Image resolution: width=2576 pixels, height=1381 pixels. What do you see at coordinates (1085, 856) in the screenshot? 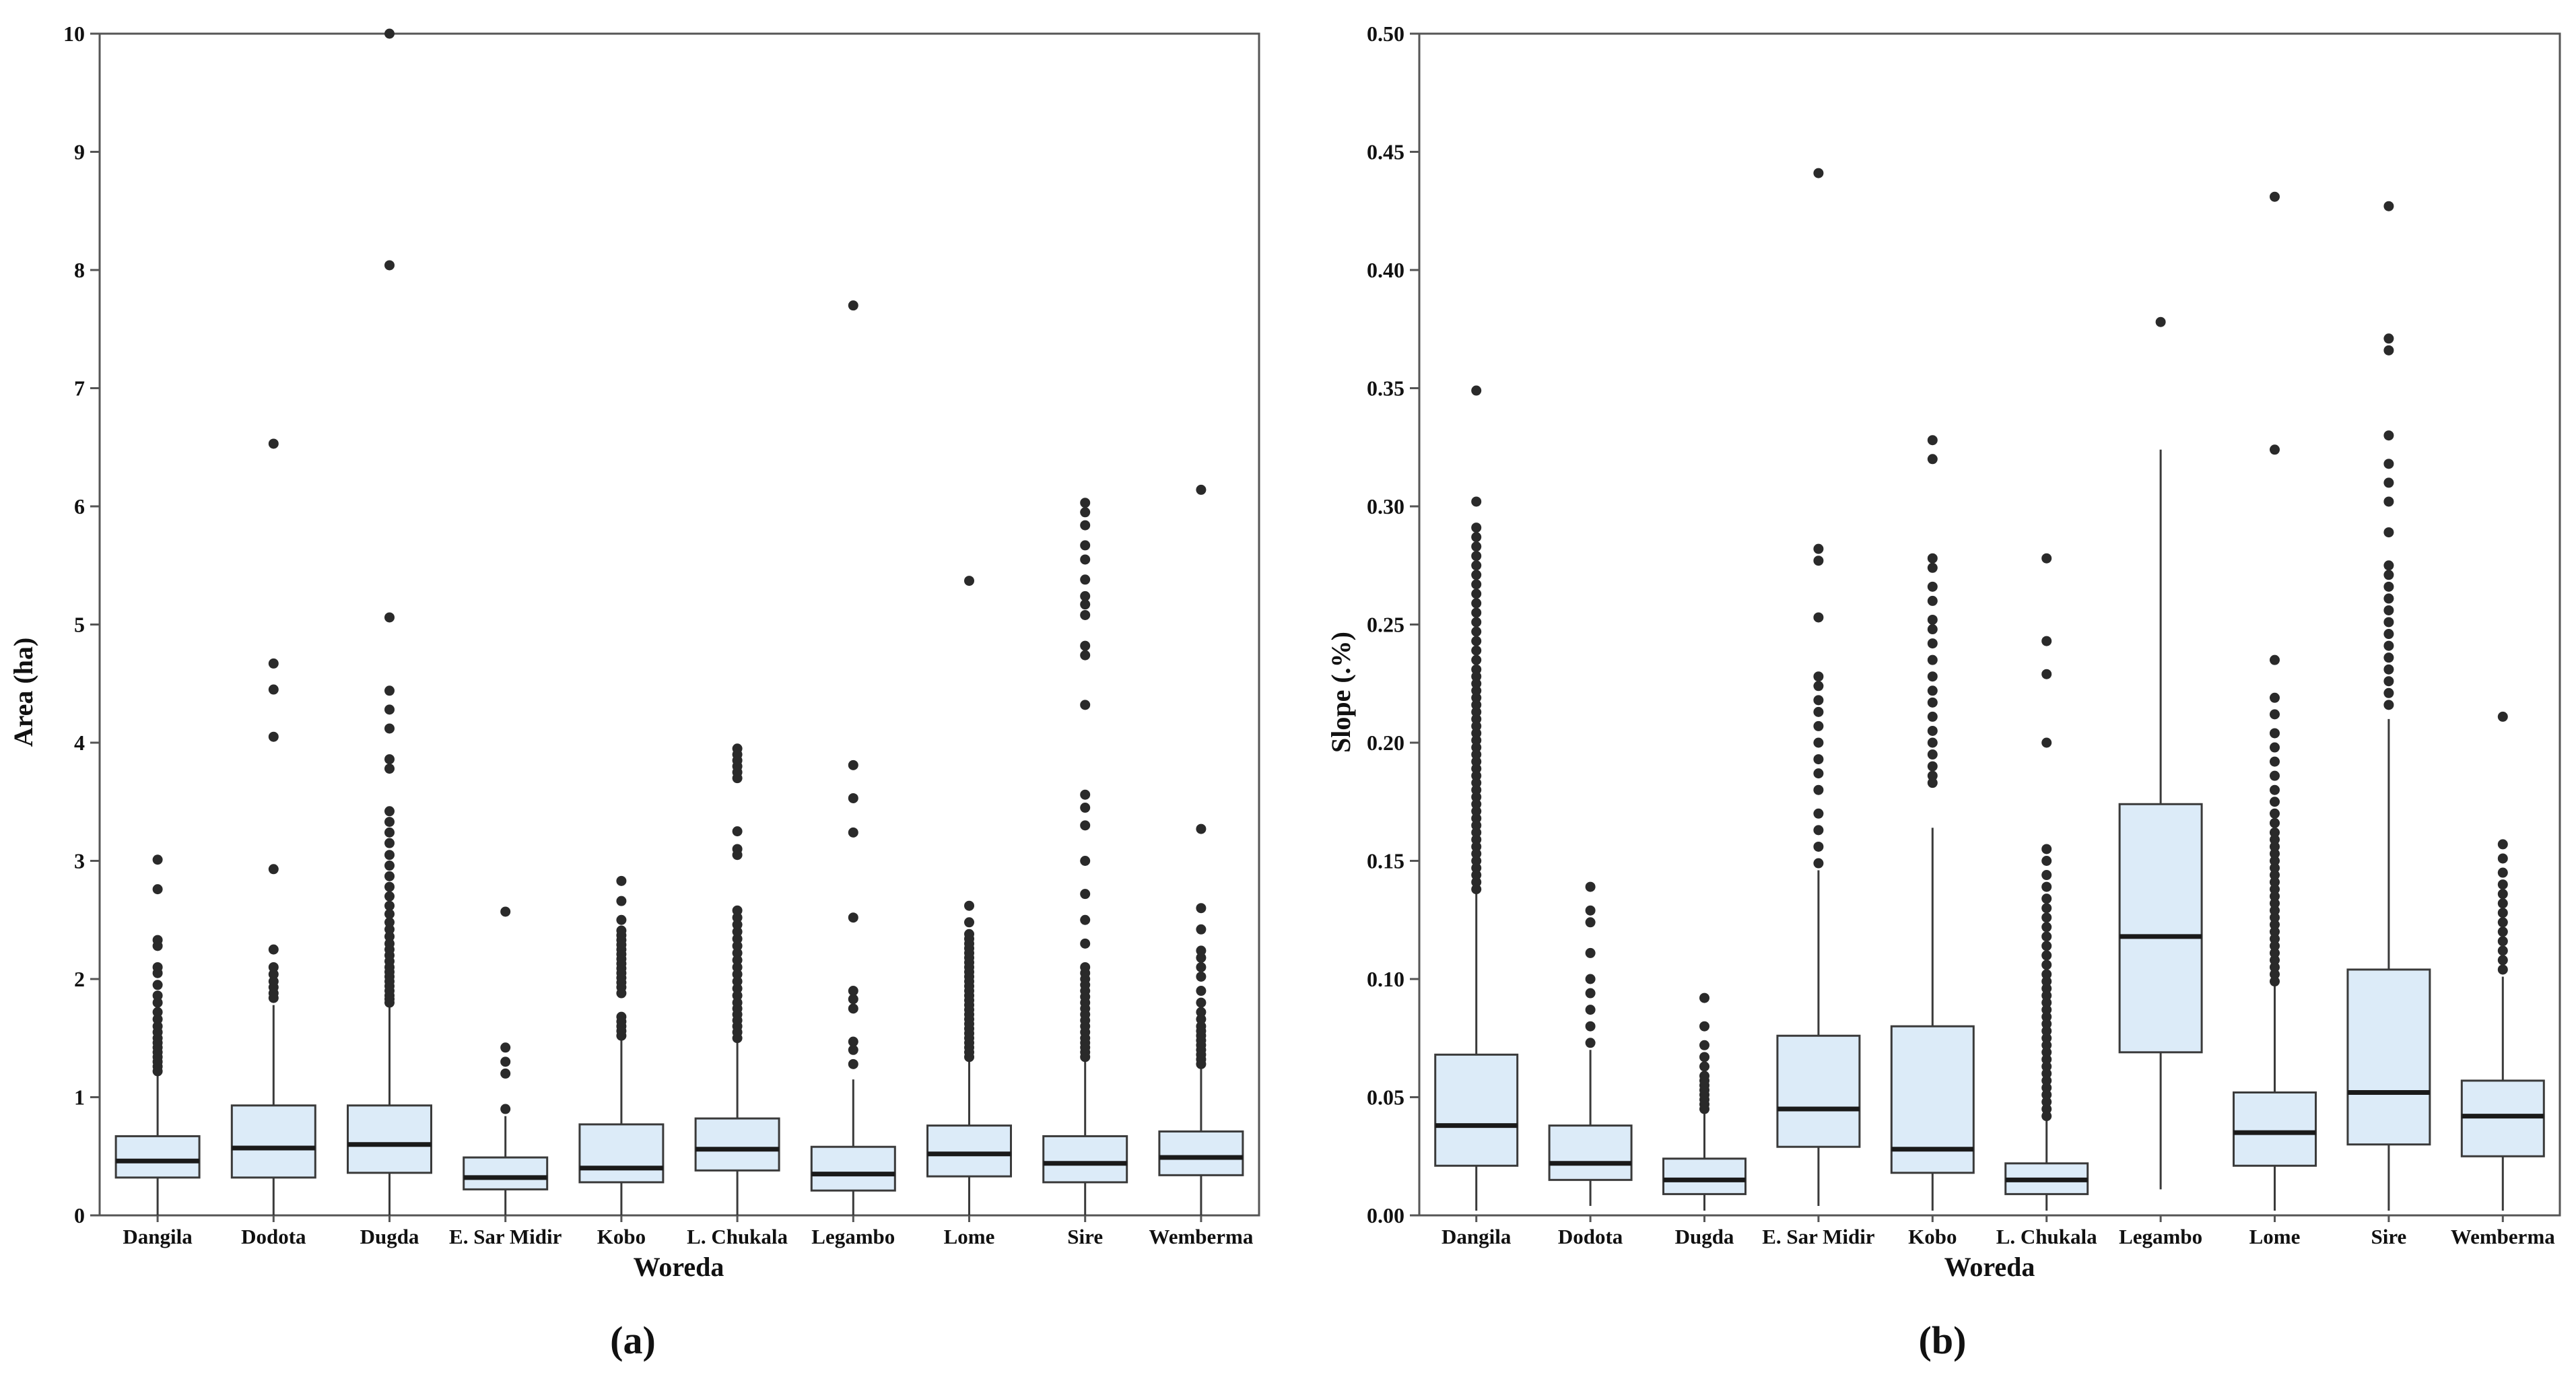
I see `box-sire` at bounding box center [1085, 856].